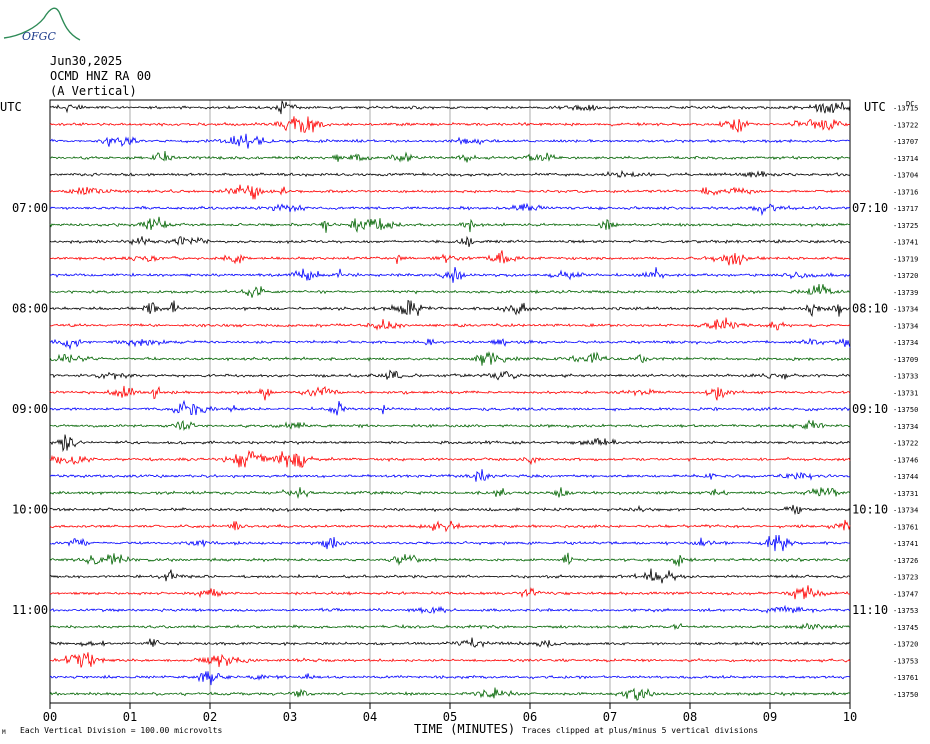  Describe the element at coordinates (905, 192) in the screenshot. I see `trace-offset-label: -13716` at that location.